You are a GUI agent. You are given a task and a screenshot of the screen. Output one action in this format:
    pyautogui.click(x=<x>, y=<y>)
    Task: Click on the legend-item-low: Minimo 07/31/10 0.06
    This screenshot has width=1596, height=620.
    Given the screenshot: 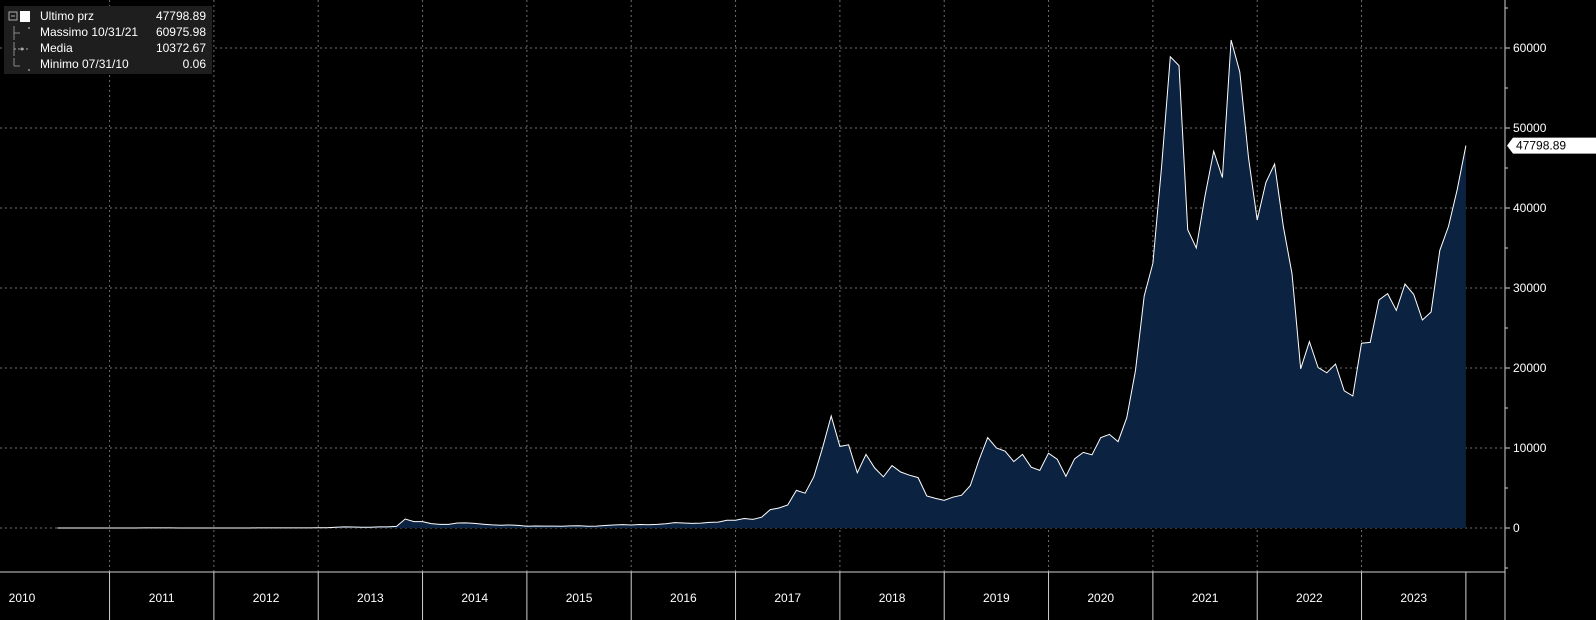 What is the action you would take?
    pyautogui.click(x=108, y=64)
    